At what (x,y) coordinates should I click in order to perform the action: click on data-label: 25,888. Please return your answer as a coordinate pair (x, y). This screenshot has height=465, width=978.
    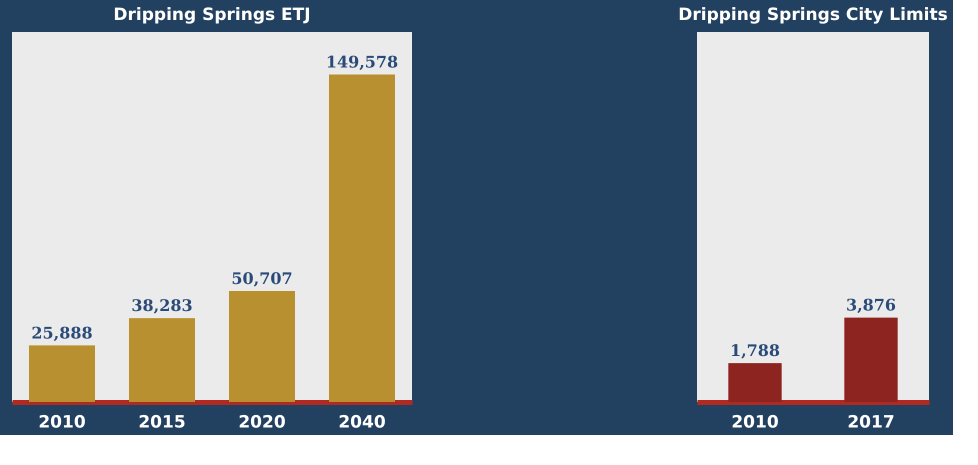
    Looking at the image, I should click on (62, 332).